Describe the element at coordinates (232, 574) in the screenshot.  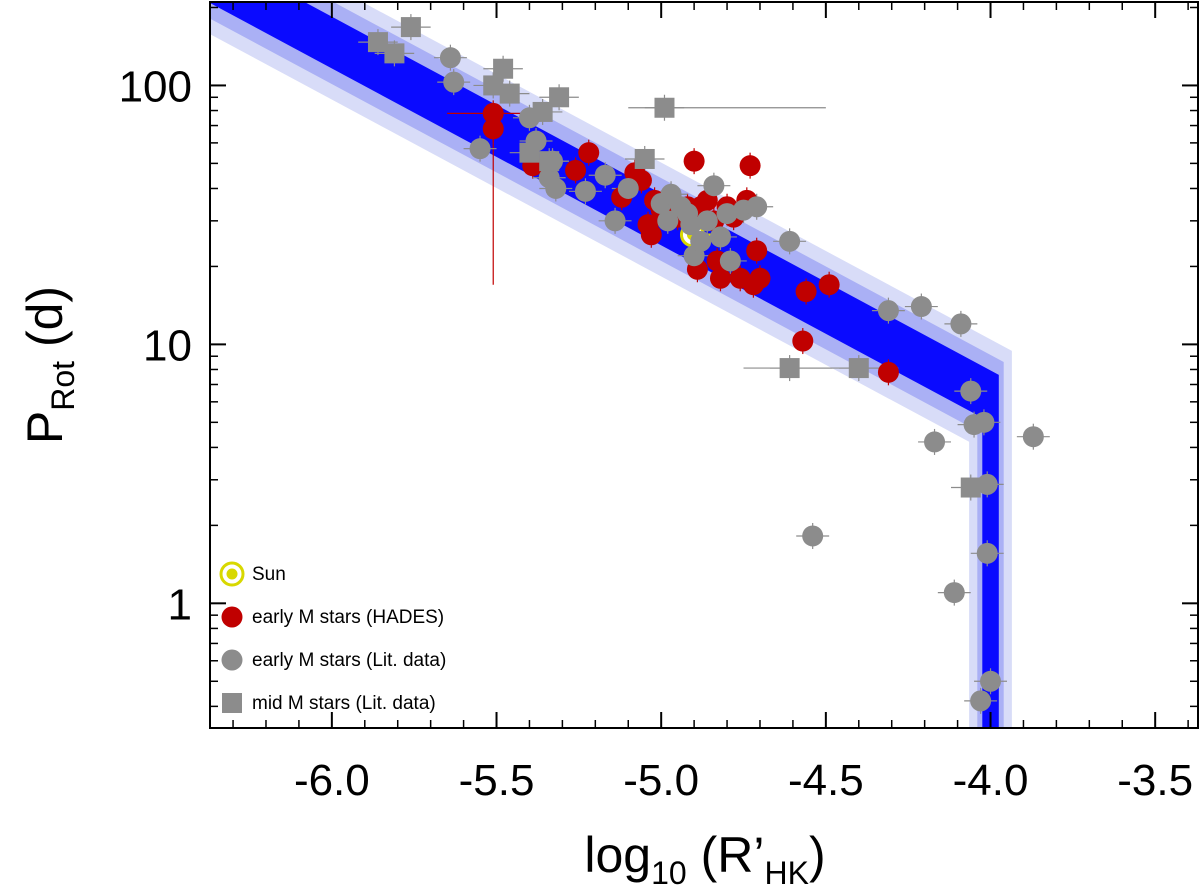
I see `legend-sun-core` at that location.